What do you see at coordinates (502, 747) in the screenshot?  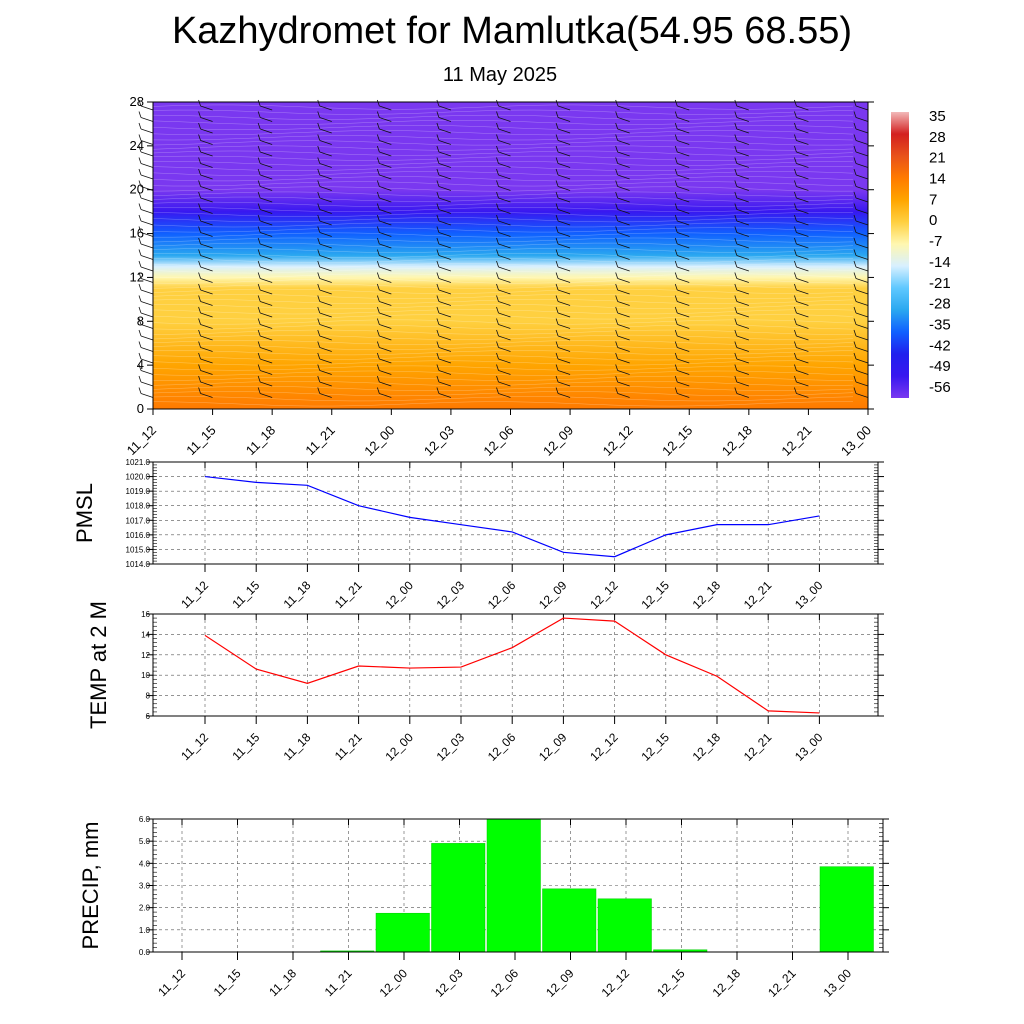 I see `x-tick-label: 12_06` at bounding box center [502, 747].